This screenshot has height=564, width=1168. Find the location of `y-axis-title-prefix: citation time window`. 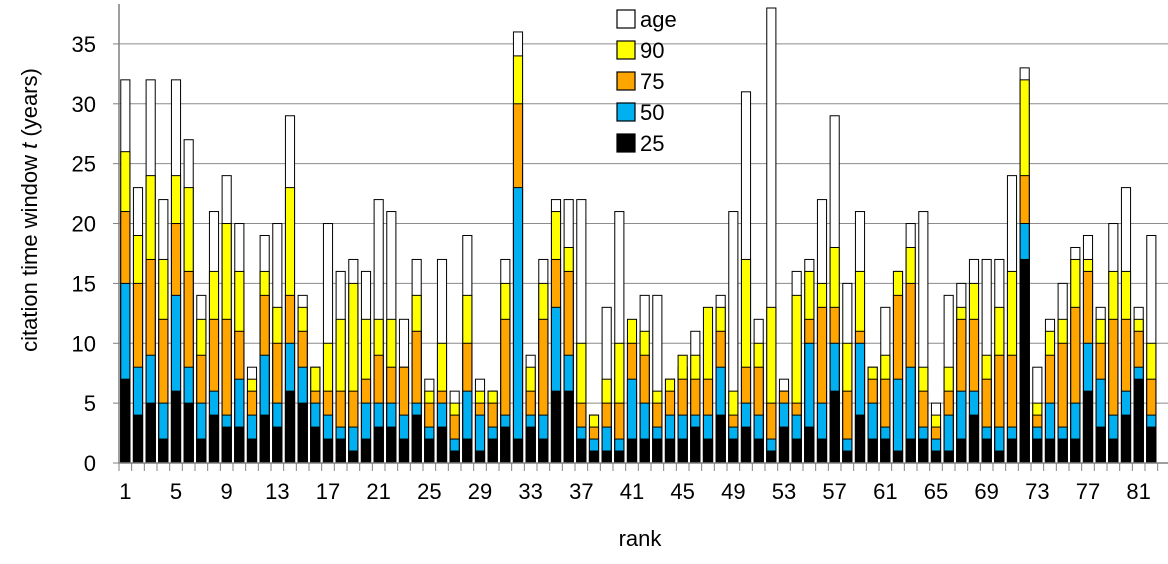

y-axis-title-prefix: citation time window is located at coordinates (29, 250).